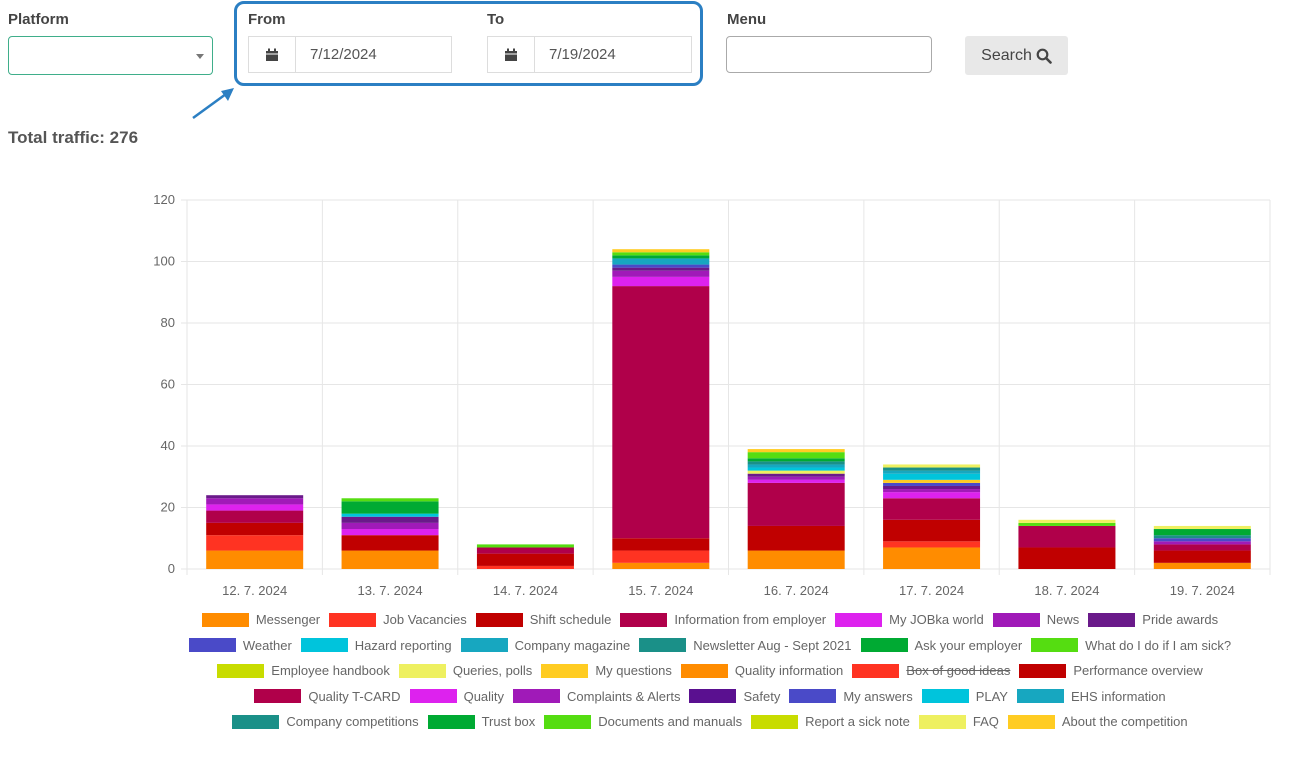  Describe the element at coordinates (857, 722) in the screenshot. I see `legend-label: Report a sick note` at that location.